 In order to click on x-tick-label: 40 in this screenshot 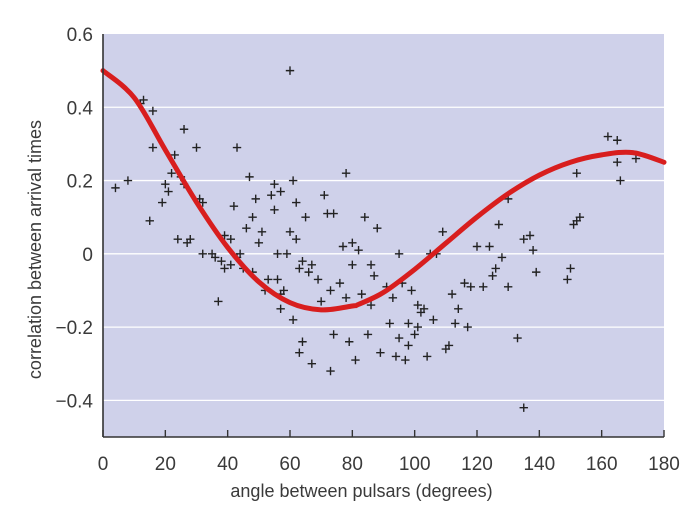, I will do `click(227, 464)`.